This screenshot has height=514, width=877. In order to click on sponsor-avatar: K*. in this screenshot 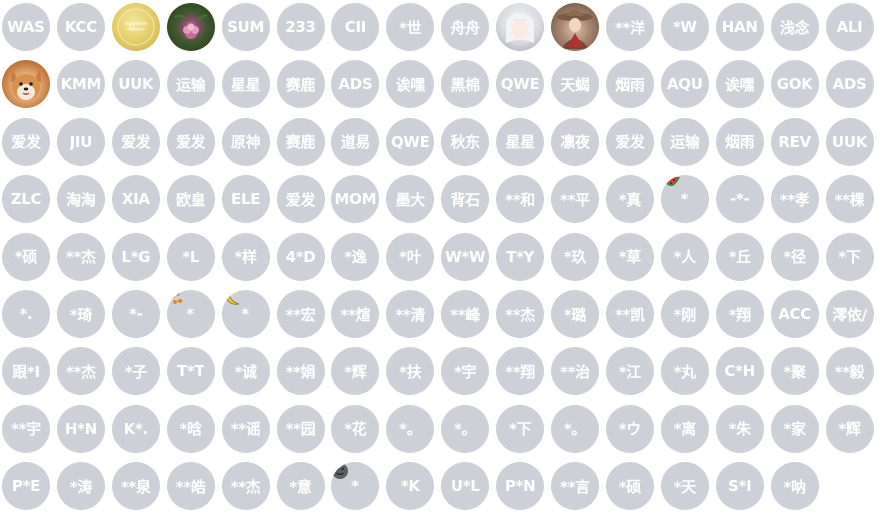, I will do `click(135, 428)`.